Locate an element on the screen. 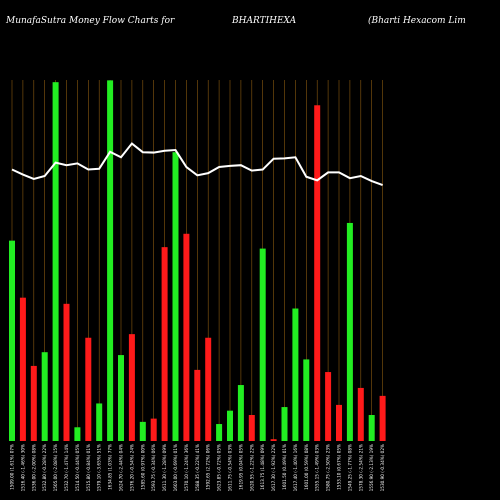  tick-label: 1588.35 (-0.22%) 41% is located at coordinates (197, 467).